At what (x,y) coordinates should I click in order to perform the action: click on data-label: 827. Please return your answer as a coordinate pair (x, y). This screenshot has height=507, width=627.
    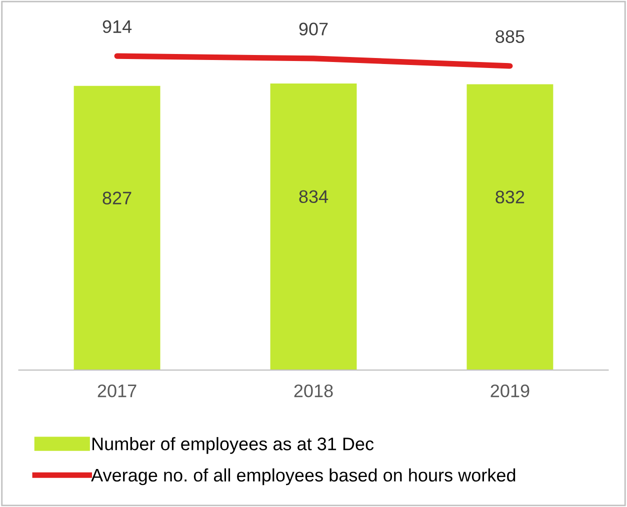
    Looking at the image, I should click on (117, 198).